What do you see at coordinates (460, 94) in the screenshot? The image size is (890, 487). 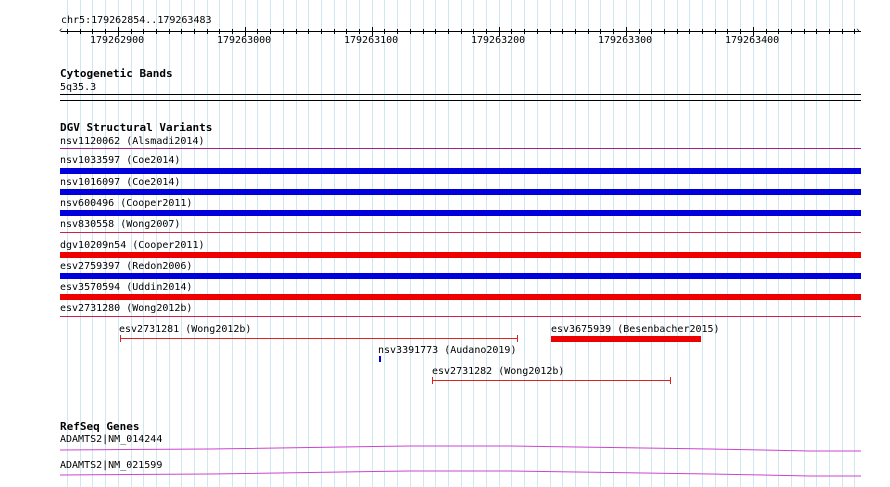 I see `cytoband-line-top` at bounding box center [460, 94].